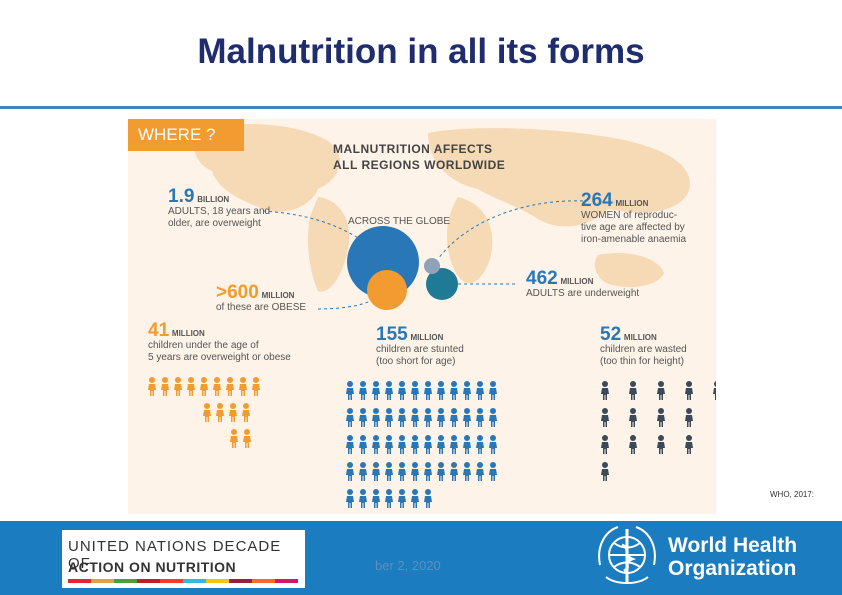  I want to click on anaemia-circle, so click(432, 266).